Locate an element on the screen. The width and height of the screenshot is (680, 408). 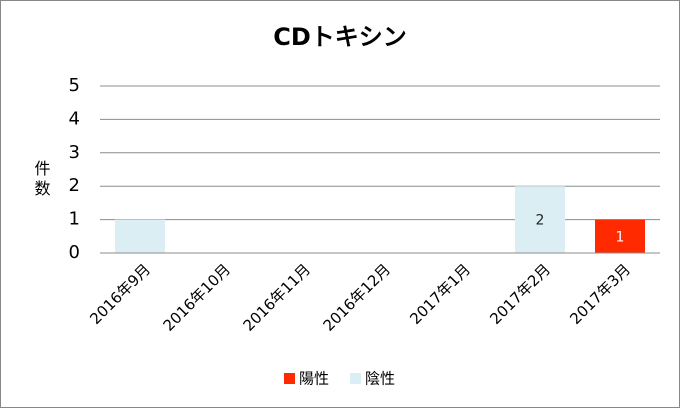
chart-title: CDトキシン is located at coordinates (340, 37).